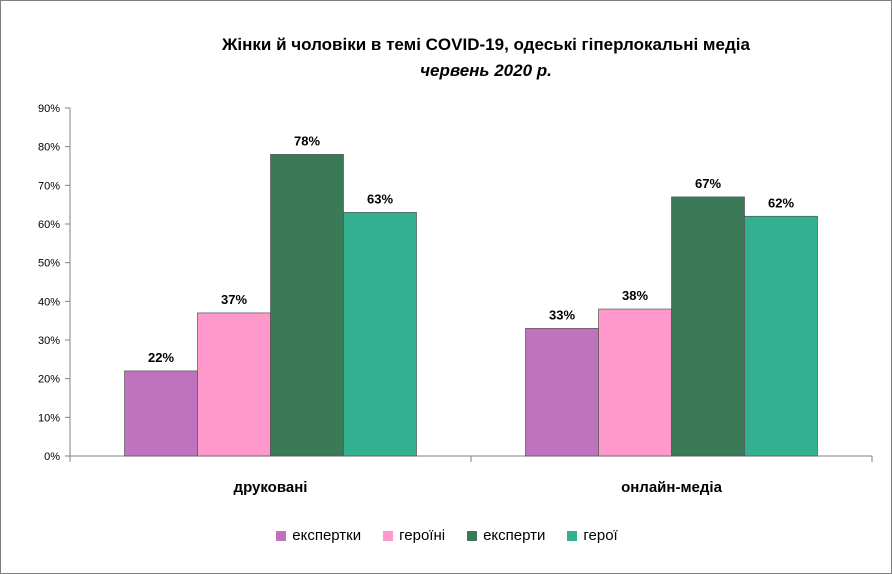 The image size is (892, 574). I want to click on y-tick-label: 50%, so click(49, 264).